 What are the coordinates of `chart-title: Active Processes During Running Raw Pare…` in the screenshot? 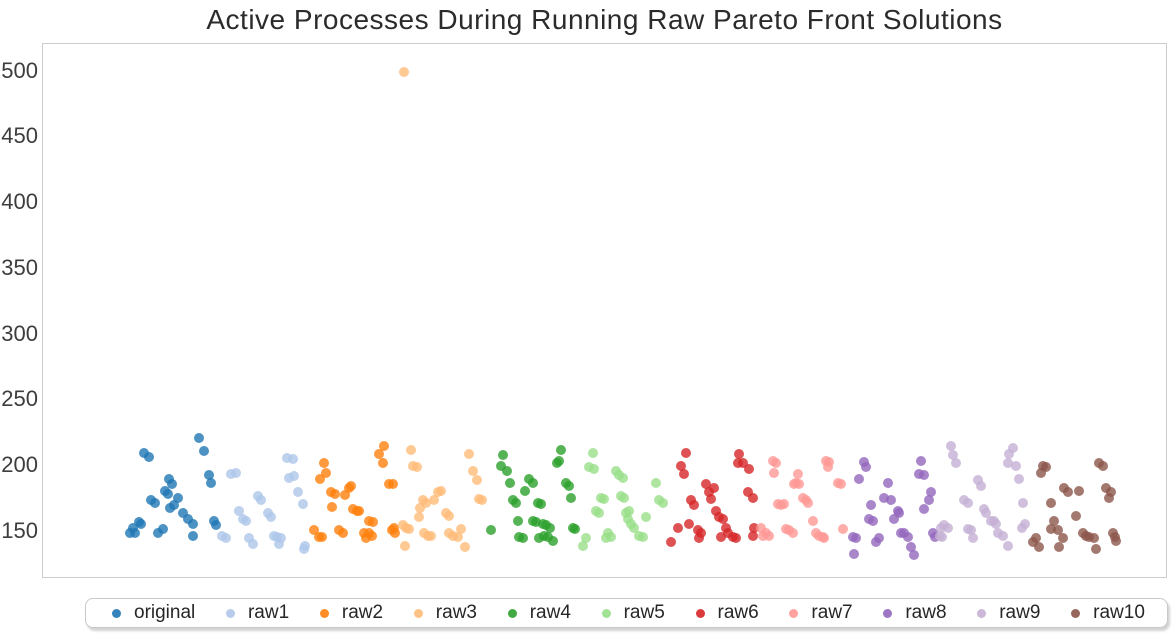 It's located at (604, 19).